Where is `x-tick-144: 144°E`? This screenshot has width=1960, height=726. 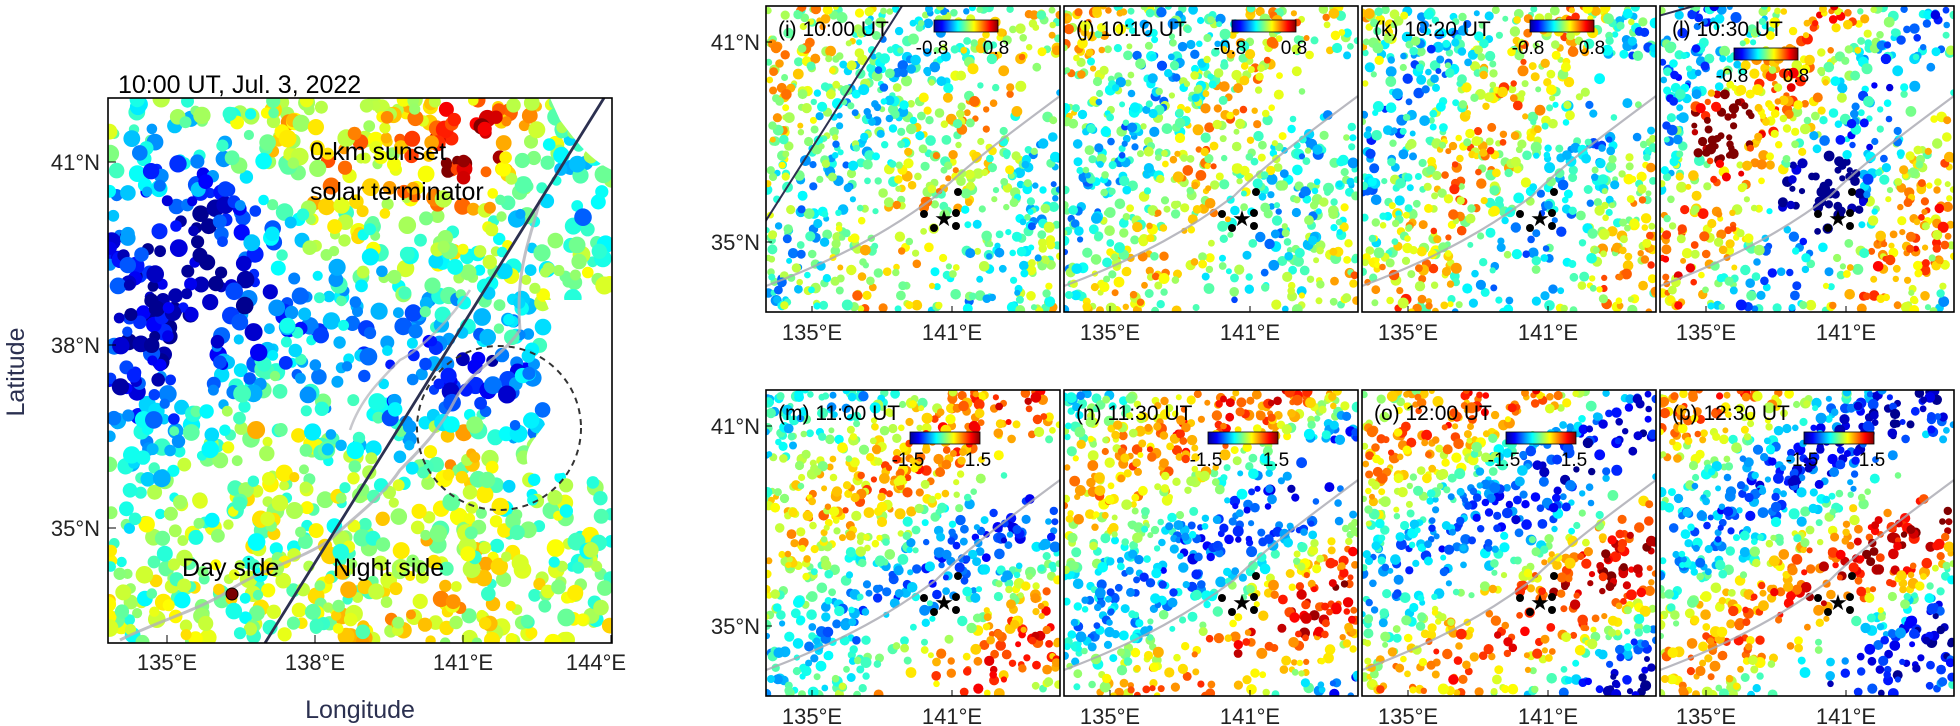
x-tick-144: 144°E is located at coordinates (596, 662).